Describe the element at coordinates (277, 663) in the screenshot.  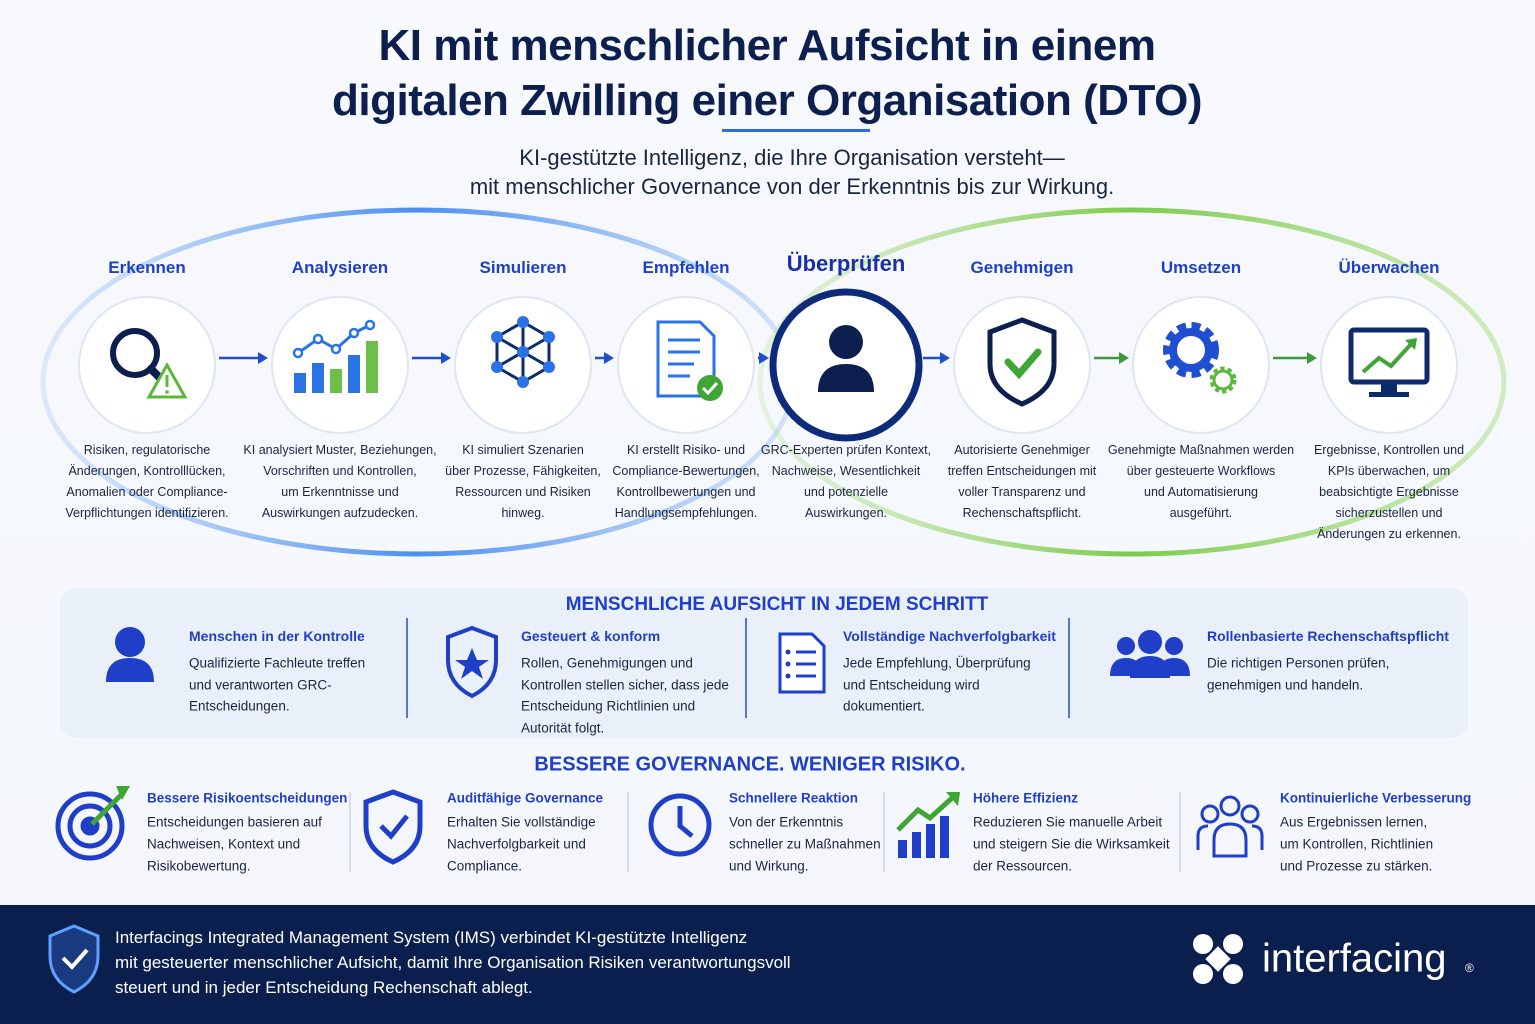
I see `item-text: Qualifizierte Fachleute treffen` at that location.